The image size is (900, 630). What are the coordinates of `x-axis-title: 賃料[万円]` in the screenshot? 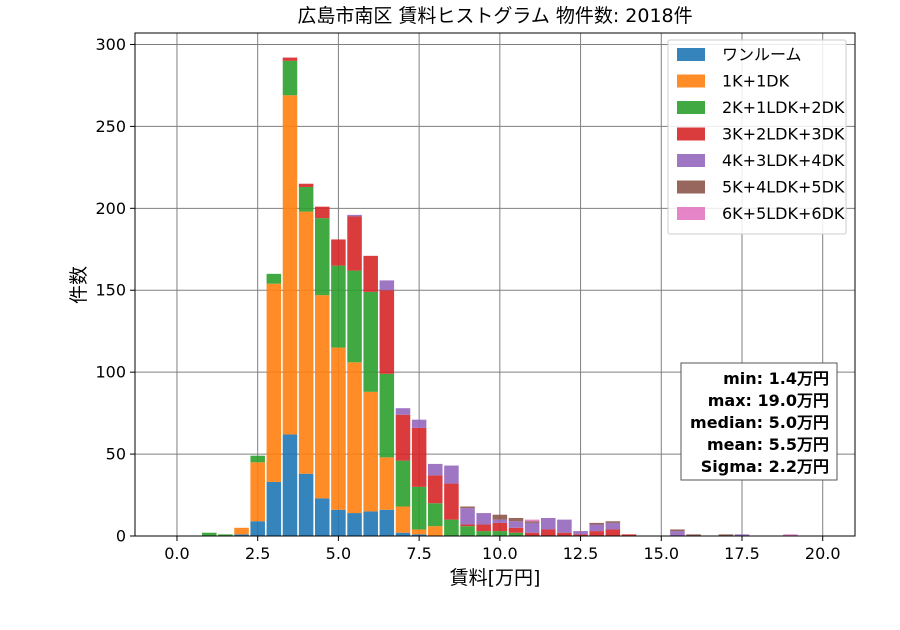 It's located at (495, 578).